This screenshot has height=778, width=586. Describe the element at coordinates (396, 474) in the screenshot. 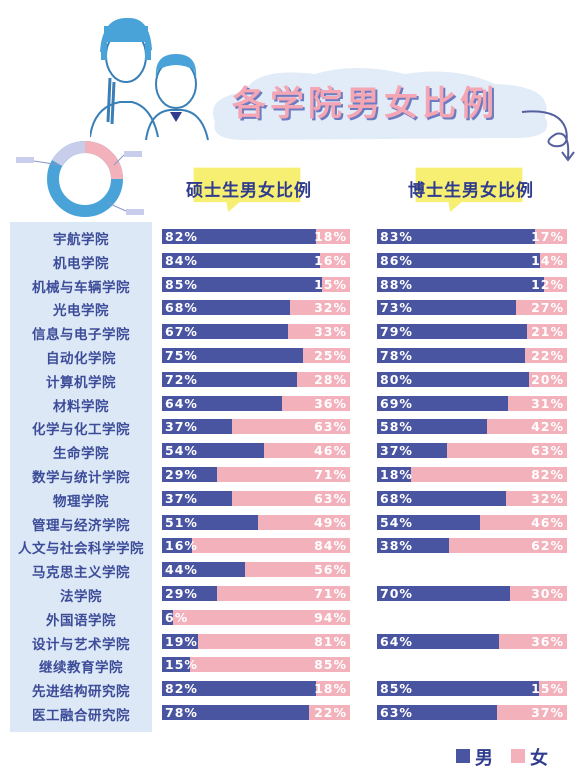

I see `phd-male-label: 18%` at that location.